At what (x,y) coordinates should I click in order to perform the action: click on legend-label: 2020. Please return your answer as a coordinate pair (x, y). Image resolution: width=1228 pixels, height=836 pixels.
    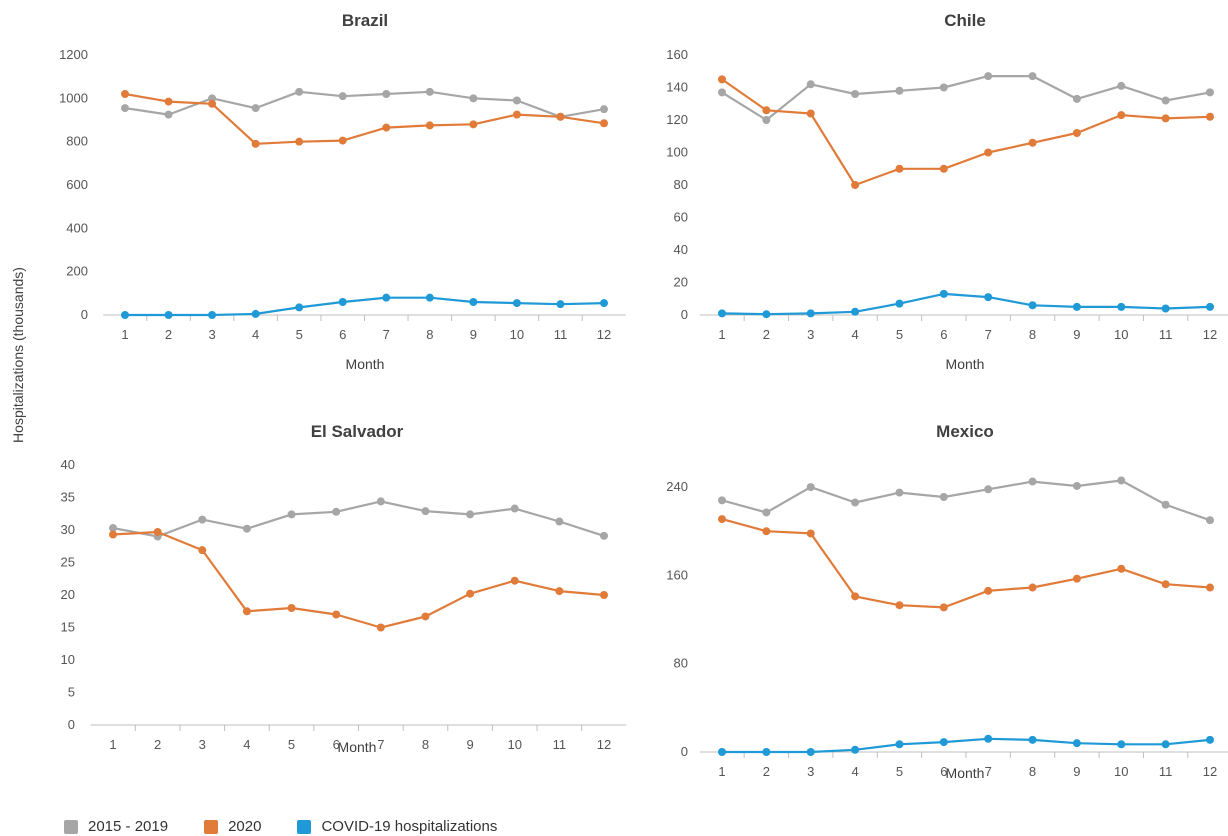
    Looking at the image, I should click on (245, 826).